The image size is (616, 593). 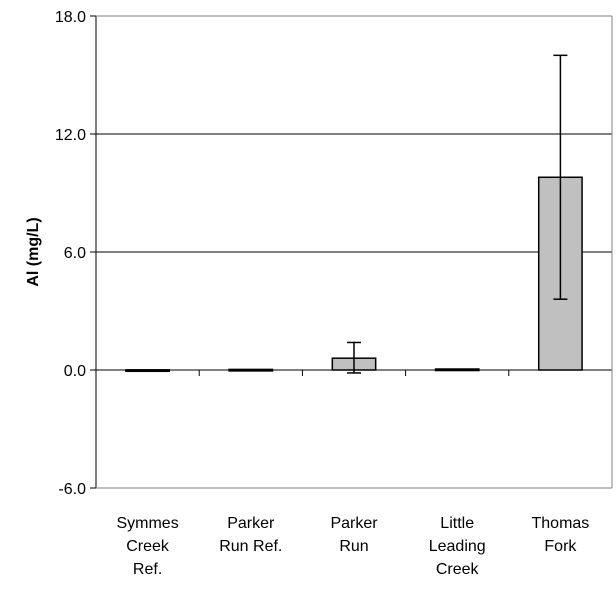 I want to click on x-category-label-line: Leading, so click(x=457, y=546).